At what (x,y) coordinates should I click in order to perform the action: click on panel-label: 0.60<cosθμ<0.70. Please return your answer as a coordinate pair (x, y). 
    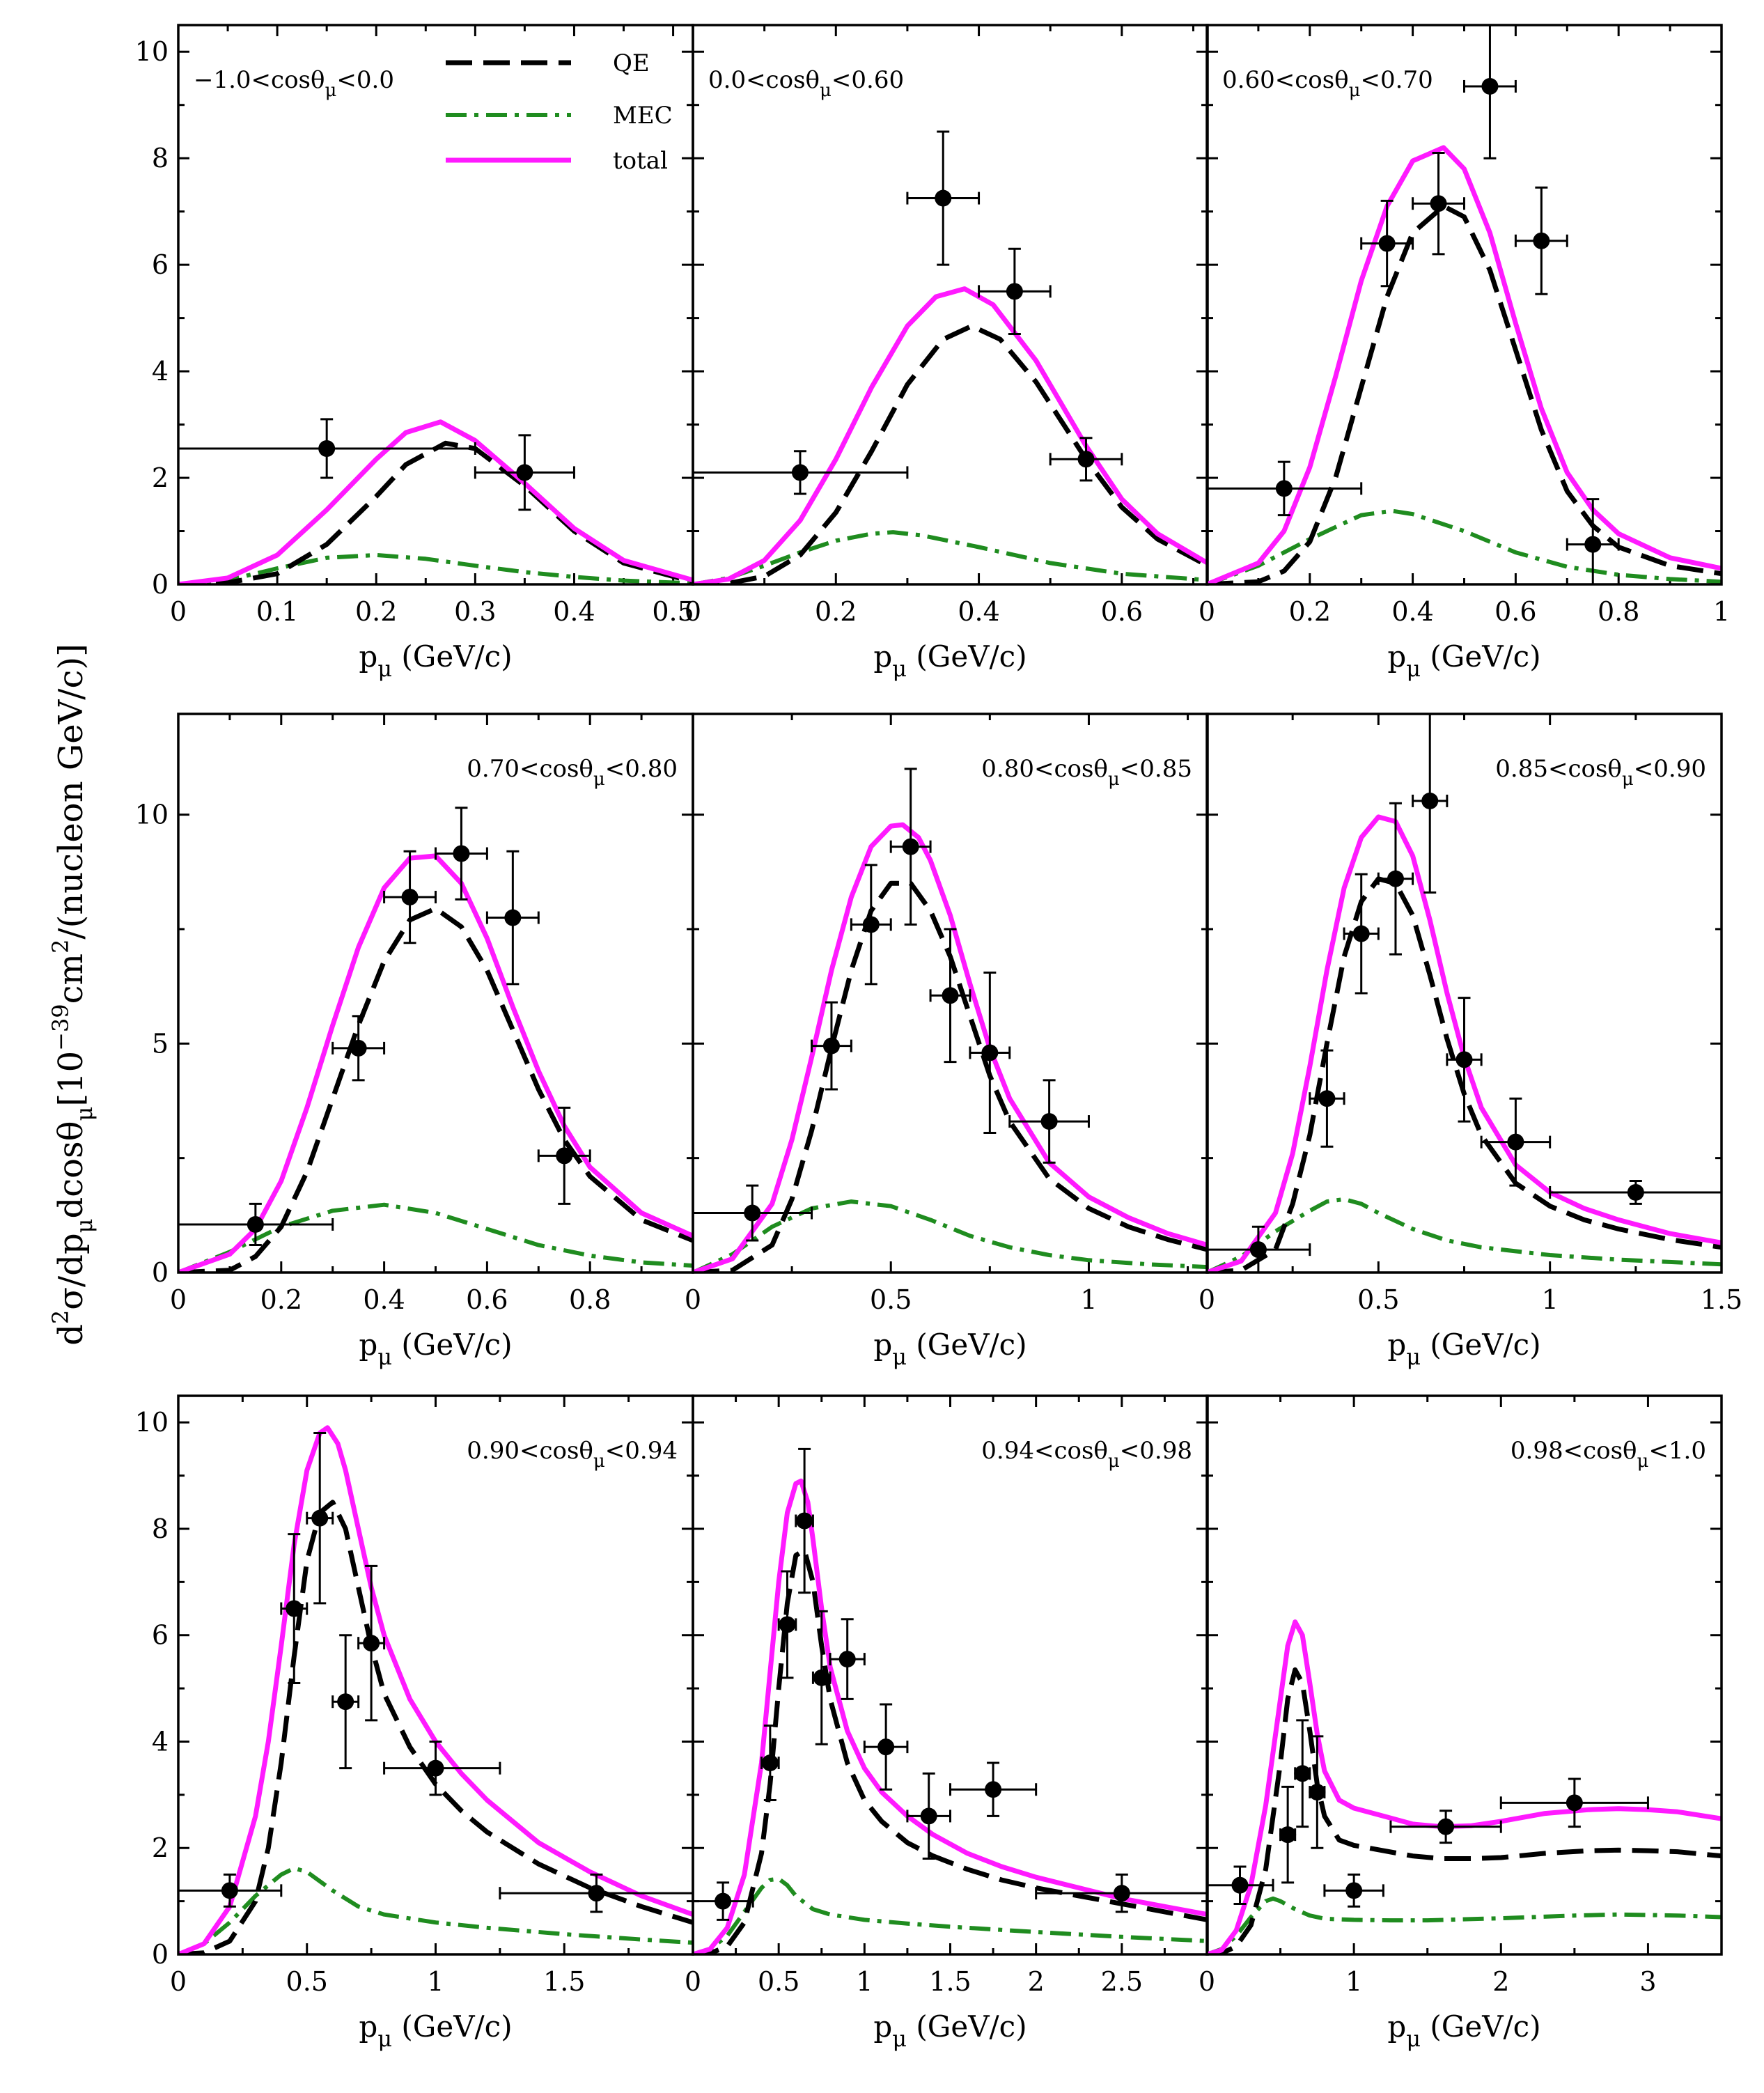
    Looking at the image, I should click on (1327, 83).